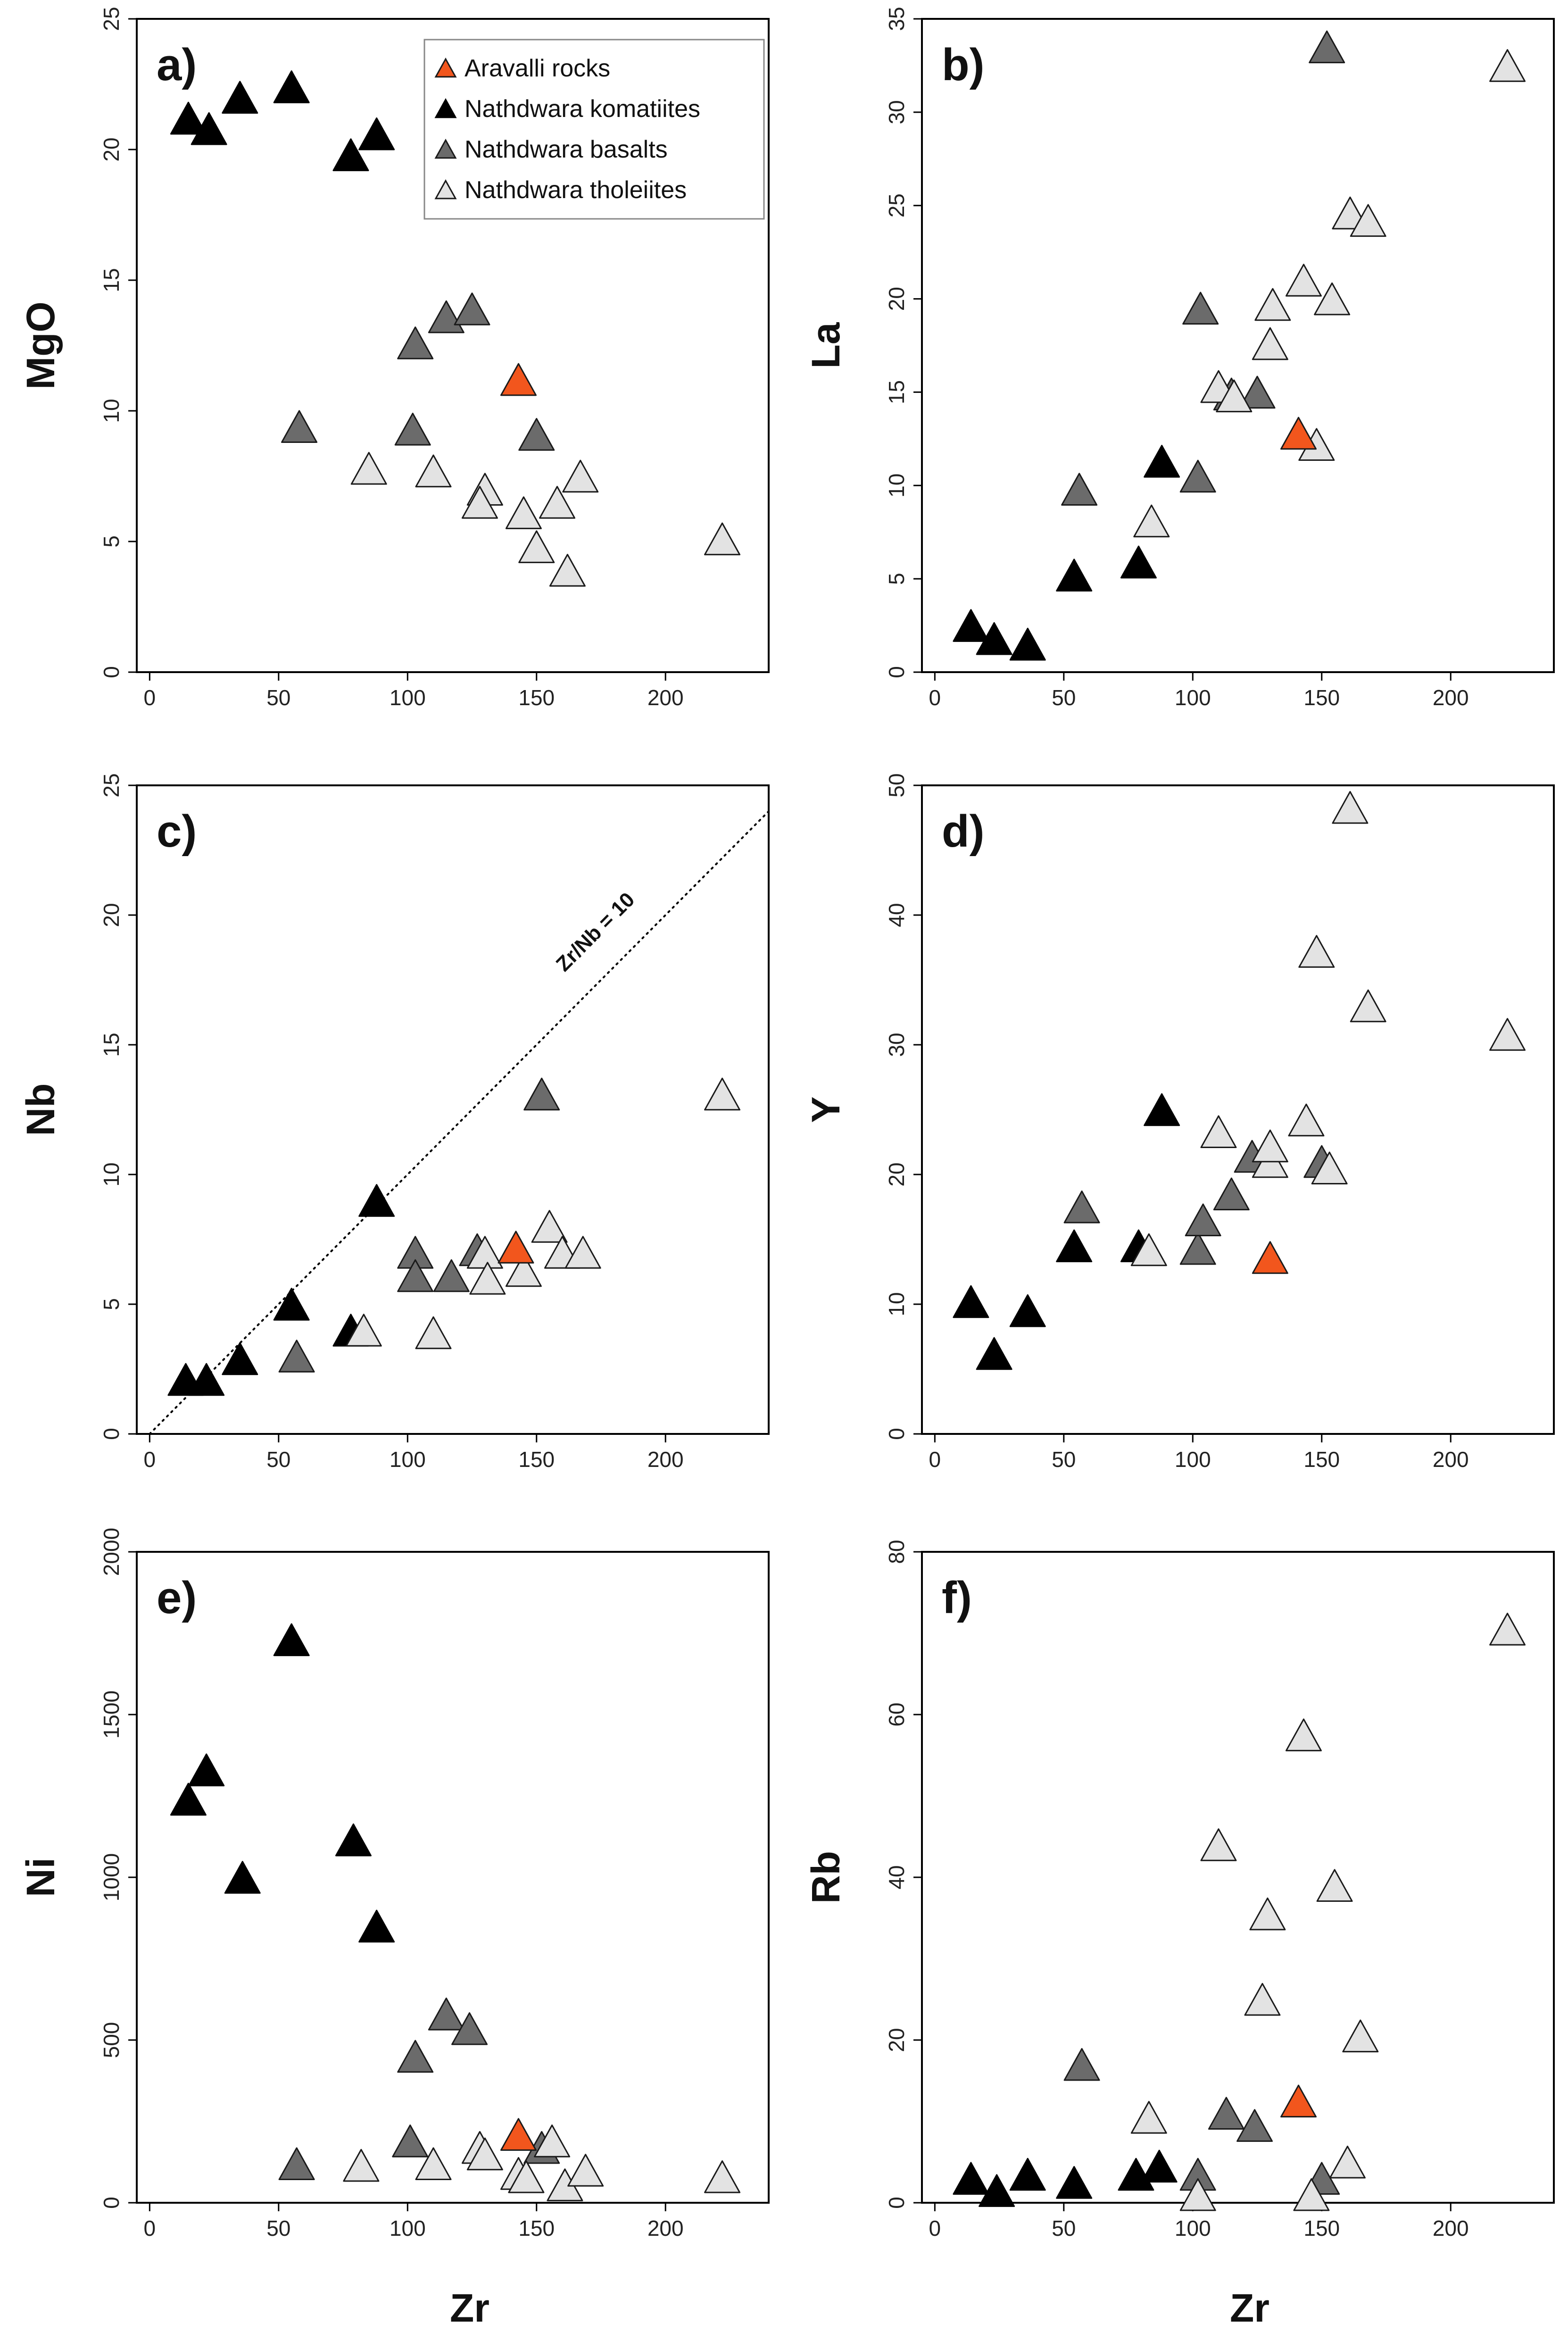 This screenshot has width=1568, height=2332. I want to click on y-tick-label: 15, so click(112, 1045).